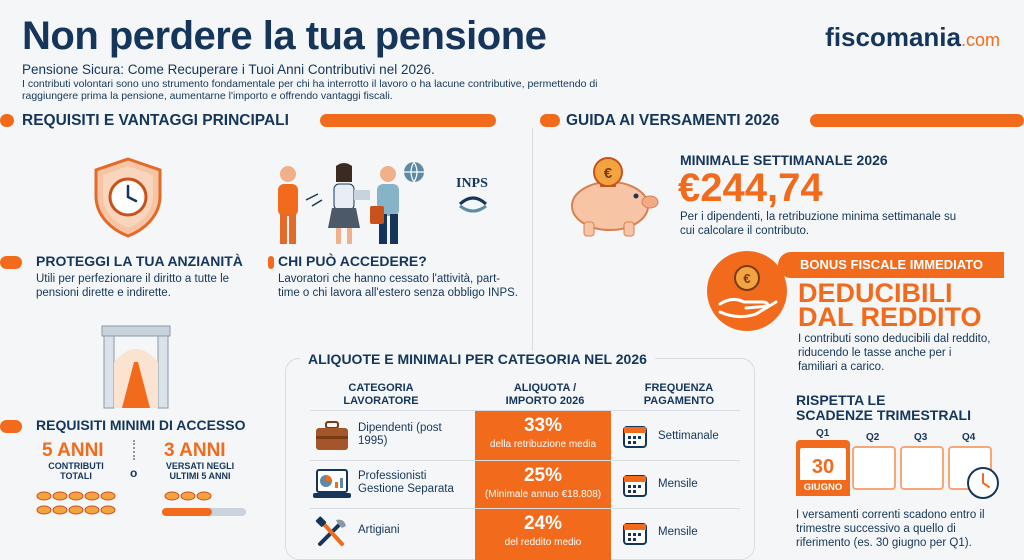  I want to click on brand-logo: fiscomania.com, so click(912, 37).